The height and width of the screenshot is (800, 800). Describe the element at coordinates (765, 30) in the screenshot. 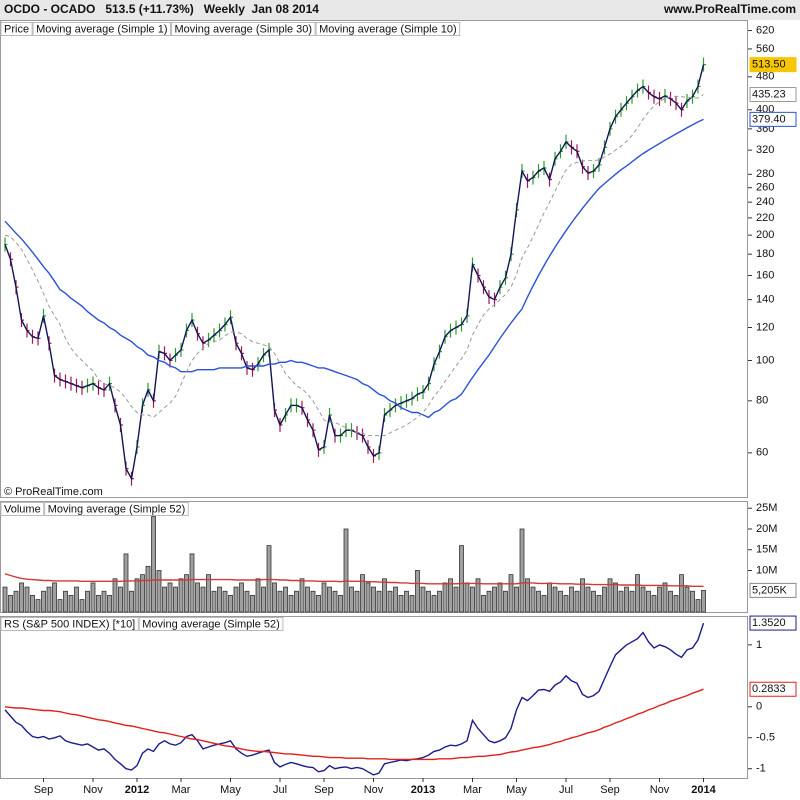

I see `y-tick-label: 620` at that location.